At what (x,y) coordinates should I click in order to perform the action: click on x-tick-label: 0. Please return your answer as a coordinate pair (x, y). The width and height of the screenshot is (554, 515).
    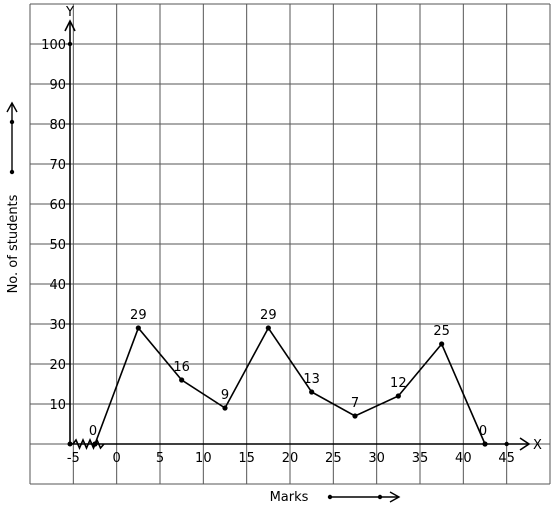
    Looking at the image, I should click on (117, 458).